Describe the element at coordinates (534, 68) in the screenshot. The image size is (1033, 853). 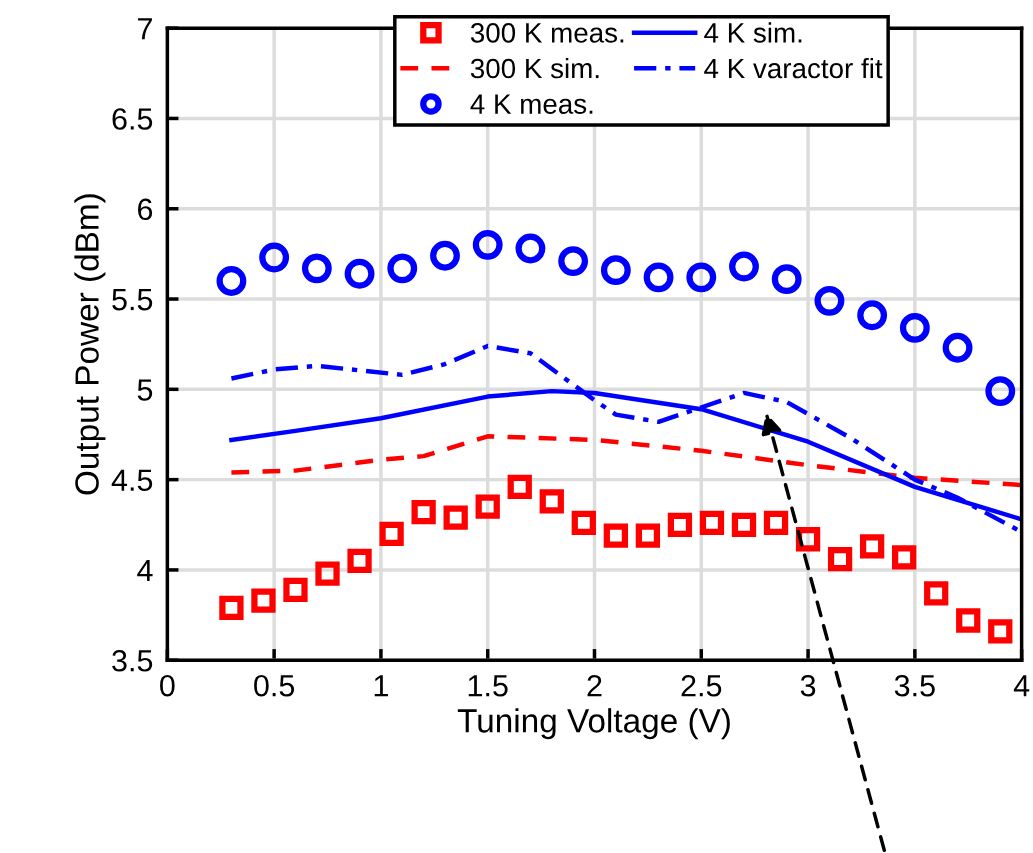
I see `legend-label: 300 K sim.` at that location.